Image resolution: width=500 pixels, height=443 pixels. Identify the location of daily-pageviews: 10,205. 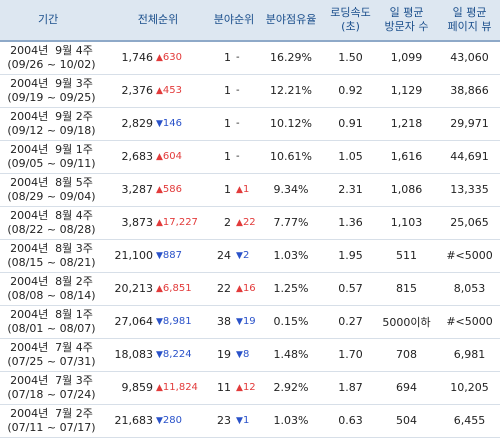
(469, 387).